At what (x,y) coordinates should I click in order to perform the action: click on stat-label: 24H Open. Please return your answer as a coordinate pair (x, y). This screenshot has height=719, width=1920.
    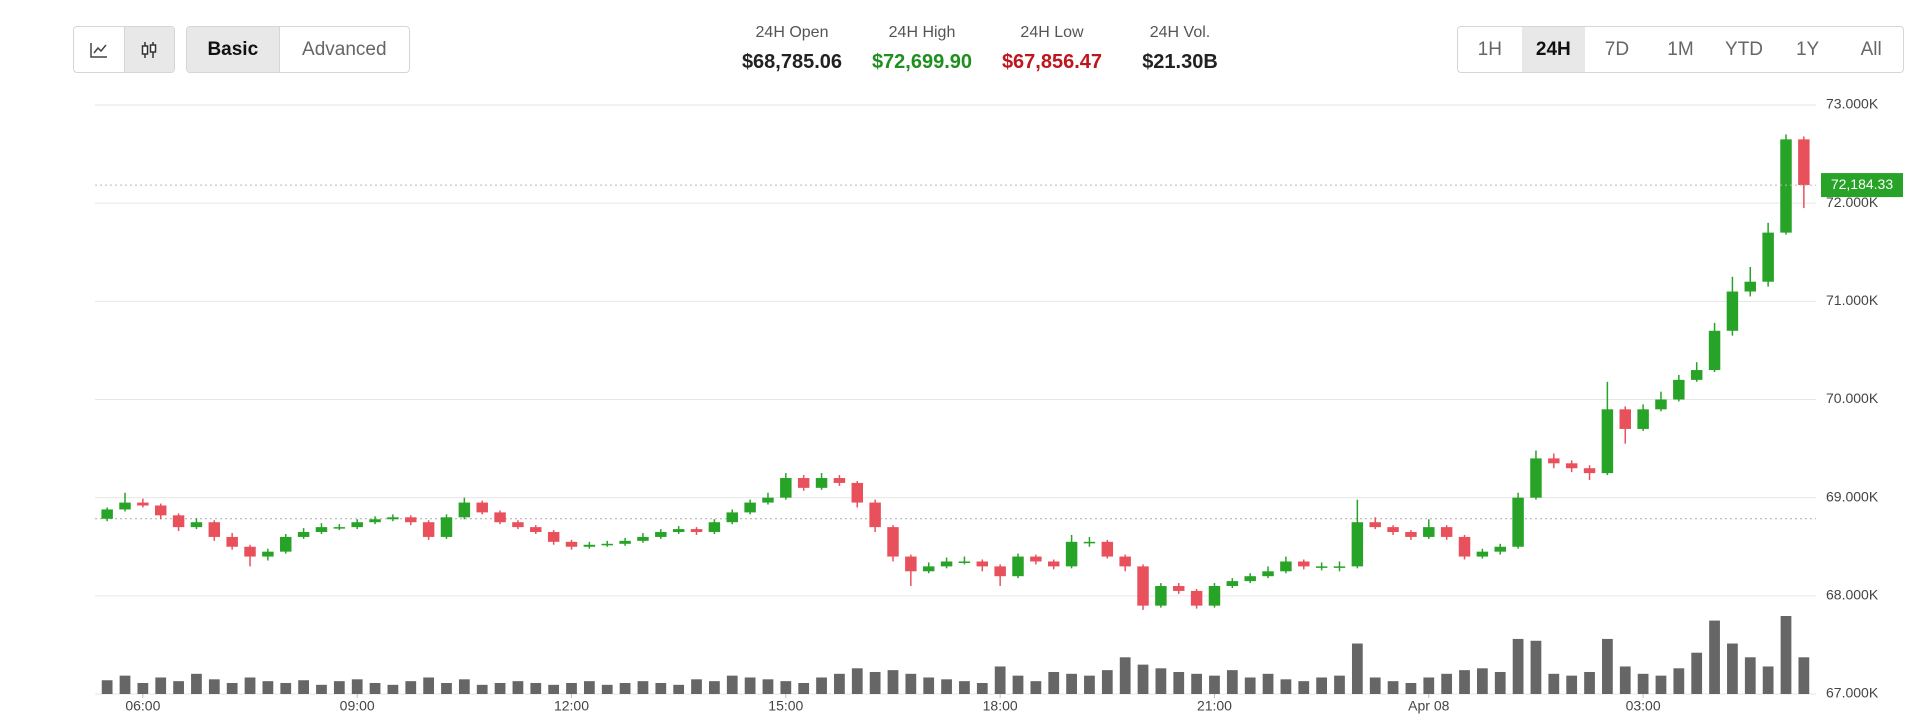
    Looking at the image, I should click on (792, 32).